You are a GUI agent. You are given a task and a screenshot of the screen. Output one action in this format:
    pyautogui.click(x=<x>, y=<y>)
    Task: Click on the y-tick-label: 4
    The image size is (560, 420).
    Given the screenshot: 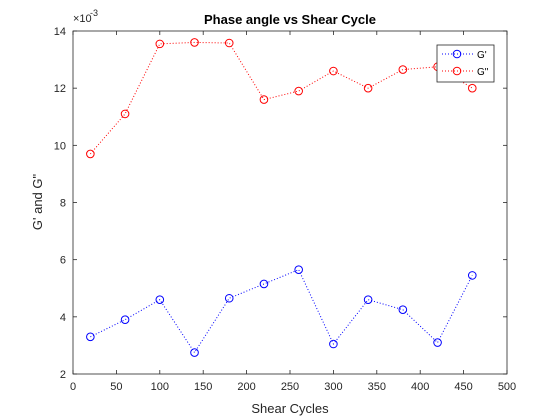 What is the action you would take?
    pyautogui.click(x=63, y=318)
    